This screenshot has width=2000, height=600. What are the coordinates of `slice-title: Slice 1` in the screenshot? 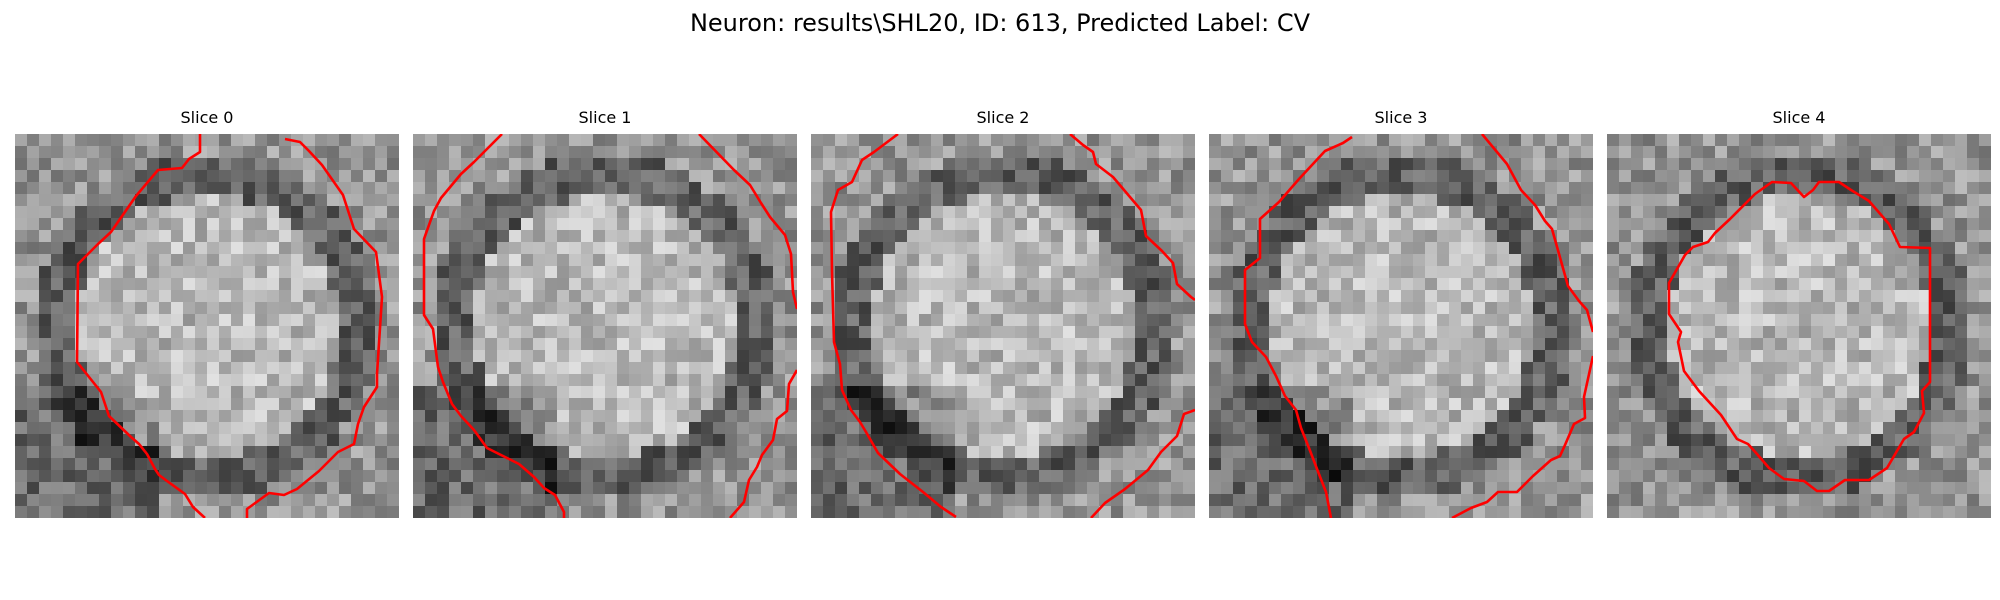 It's located at (605, 117).